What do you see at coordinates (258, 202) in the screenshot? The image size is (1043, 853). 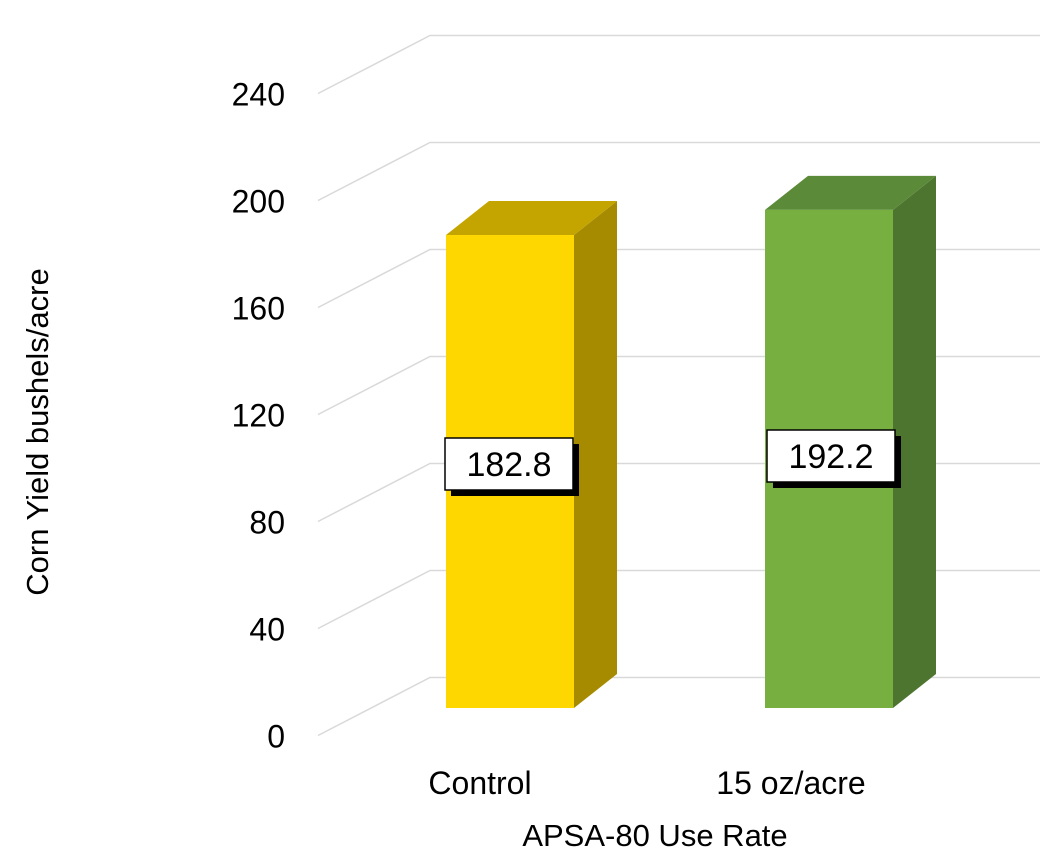 I see `y-tick-label: 200` at bounding box center [258, 202].